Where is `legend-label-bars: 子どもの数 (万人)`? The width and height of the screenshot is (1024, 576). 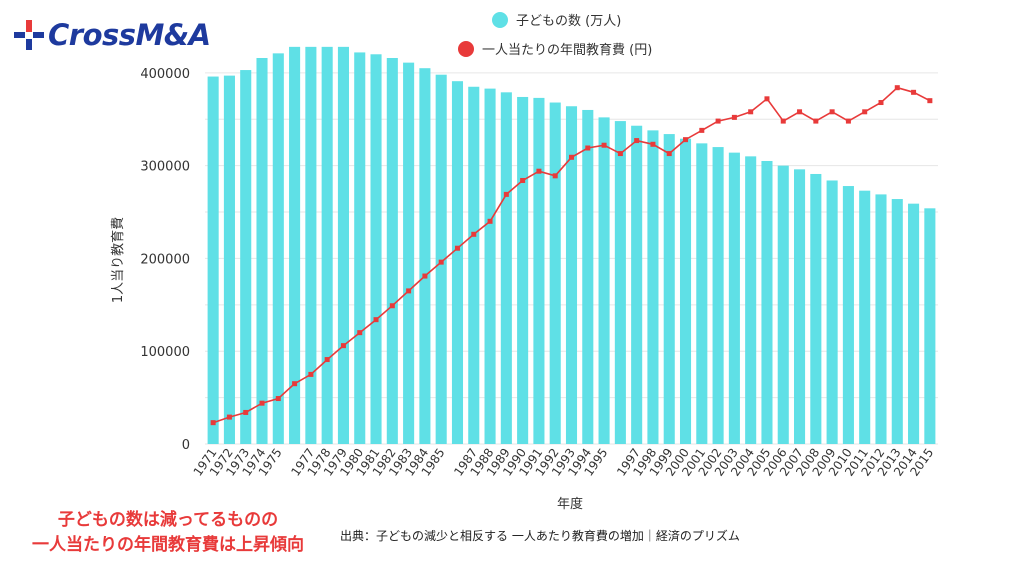
legend-label-bars: 子どもの数 (万人) is located at coordinates (568, 21).